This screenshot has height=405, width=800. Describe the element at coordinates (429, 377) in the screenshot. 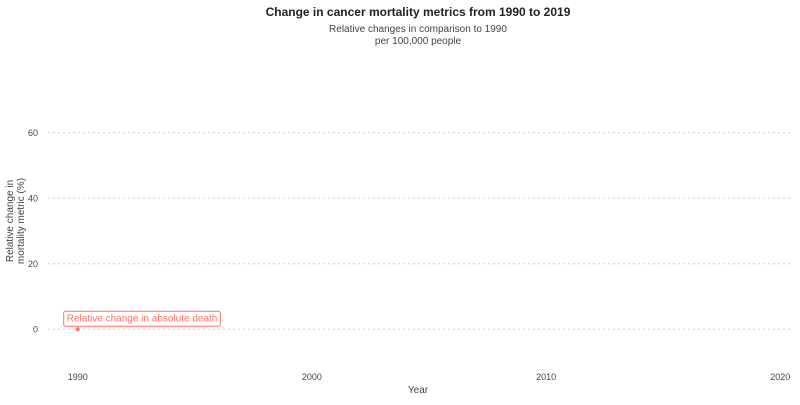

I see `x-axis: 1990 2000 2010 2020` at that location.